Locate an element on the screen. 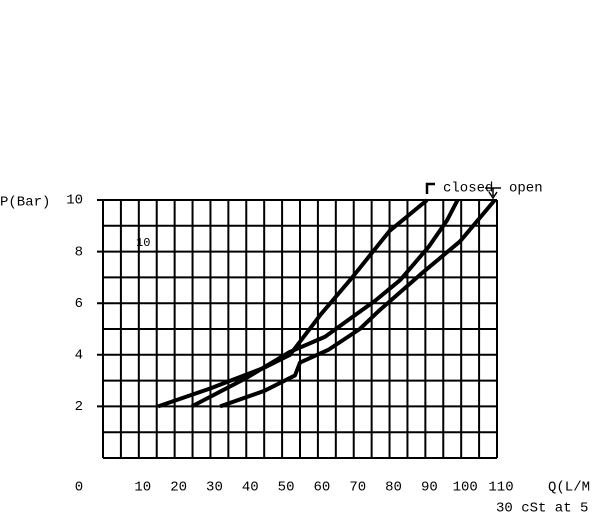 The width and height of the screenshot is (600, 517). legend-label: open is located at coordinates (526, 189).